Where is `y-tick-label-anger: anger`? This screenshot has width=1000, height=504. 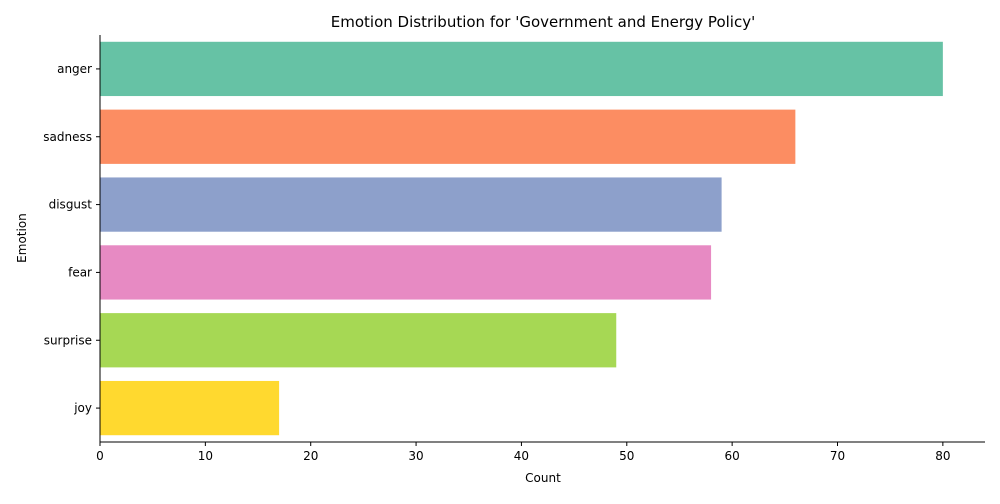 y-tick-label-anger: anger is located at coordinates (74, 69).